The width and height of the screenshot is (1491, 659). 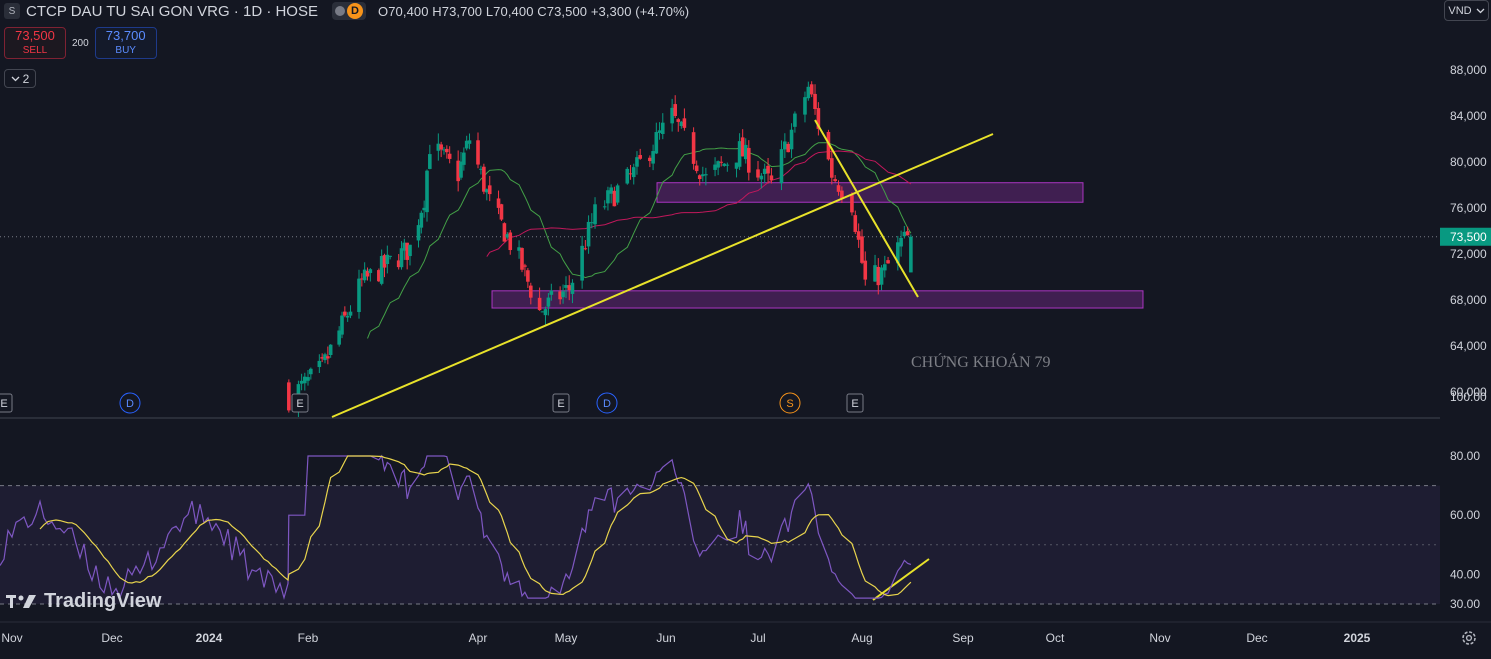 I want to click on symbol-title: CTCP DAU TU SAI GON VRG · 1D · HOSE, so click(x=172, y=11).